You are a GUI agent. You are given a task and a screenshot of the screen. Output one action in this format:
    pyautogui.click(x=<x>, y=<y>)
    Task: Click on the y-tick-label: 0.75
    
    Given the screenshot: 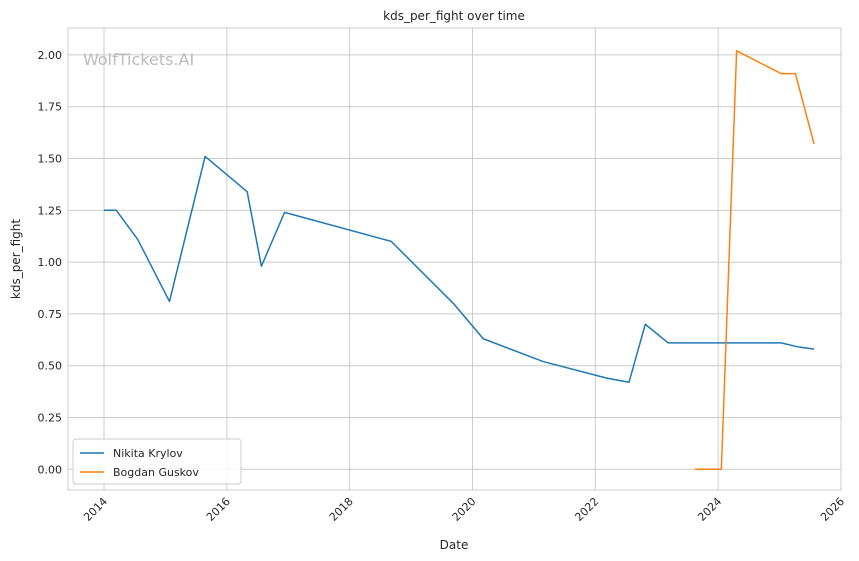 What is the action you would take?
    pyautogui.click(x=50, y=314)
    